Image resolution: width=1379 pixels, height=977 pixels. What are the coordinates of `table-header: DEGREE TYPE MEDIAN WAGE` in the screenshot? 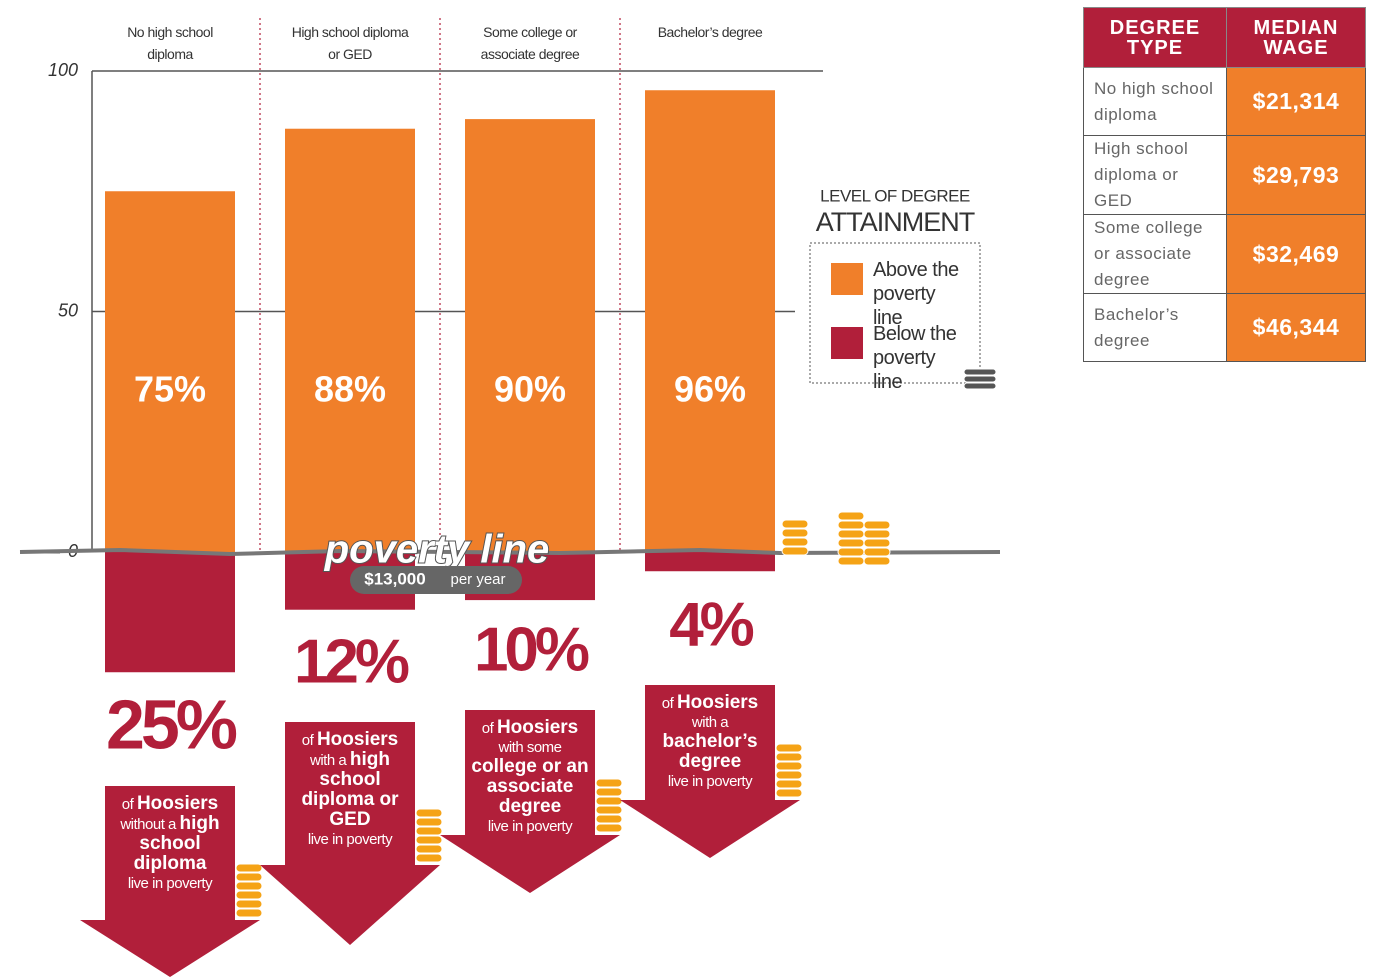 It's located at (1224, 37).